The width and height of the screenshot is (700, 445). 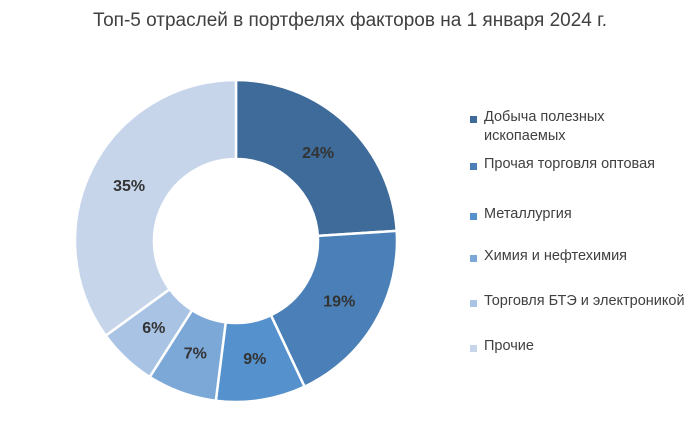 What do you see at coordinates (339, 302) in the screenshot?
I see `slice-label: 19%` at bounding box center [339, 302].